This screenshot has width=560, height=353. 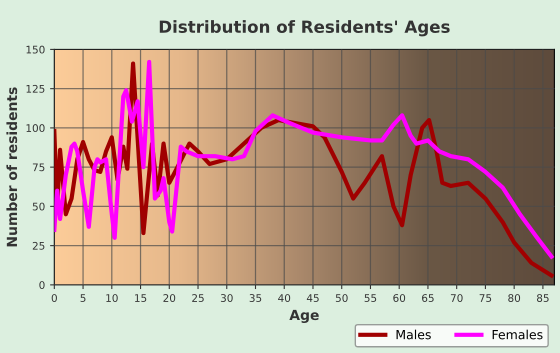 I want to click on x-tick-label: 80, so click(x=514, y=298).